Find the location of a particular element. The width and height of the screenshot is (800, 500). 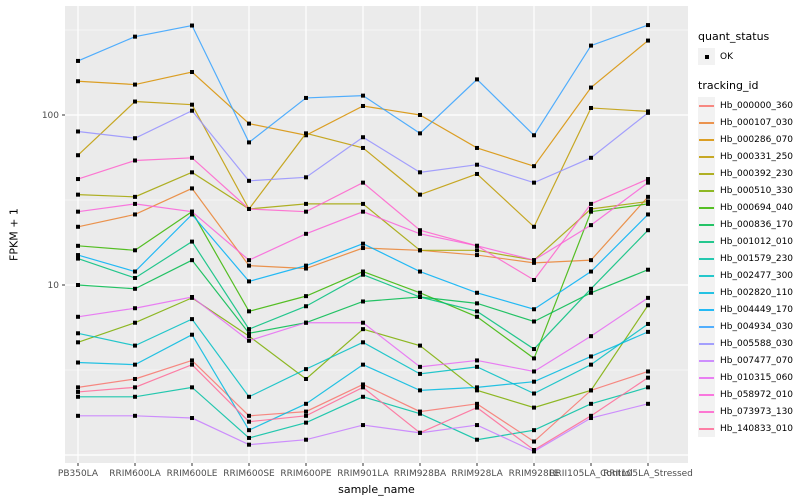

legend-item-Hb_002477_300: Hb_002477_300 is located at coordinates (748, 275).